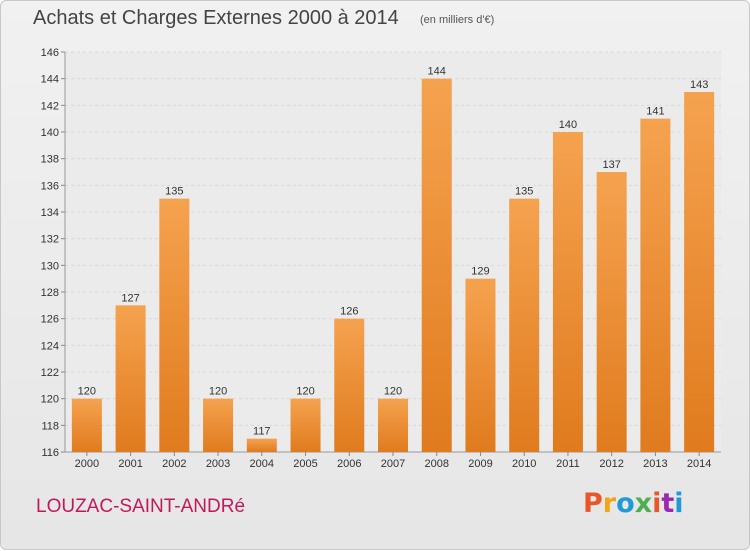  Describe the element at coordinates (568, 464) in the screenshot. I see `x-tick-label: 2011` at that location.